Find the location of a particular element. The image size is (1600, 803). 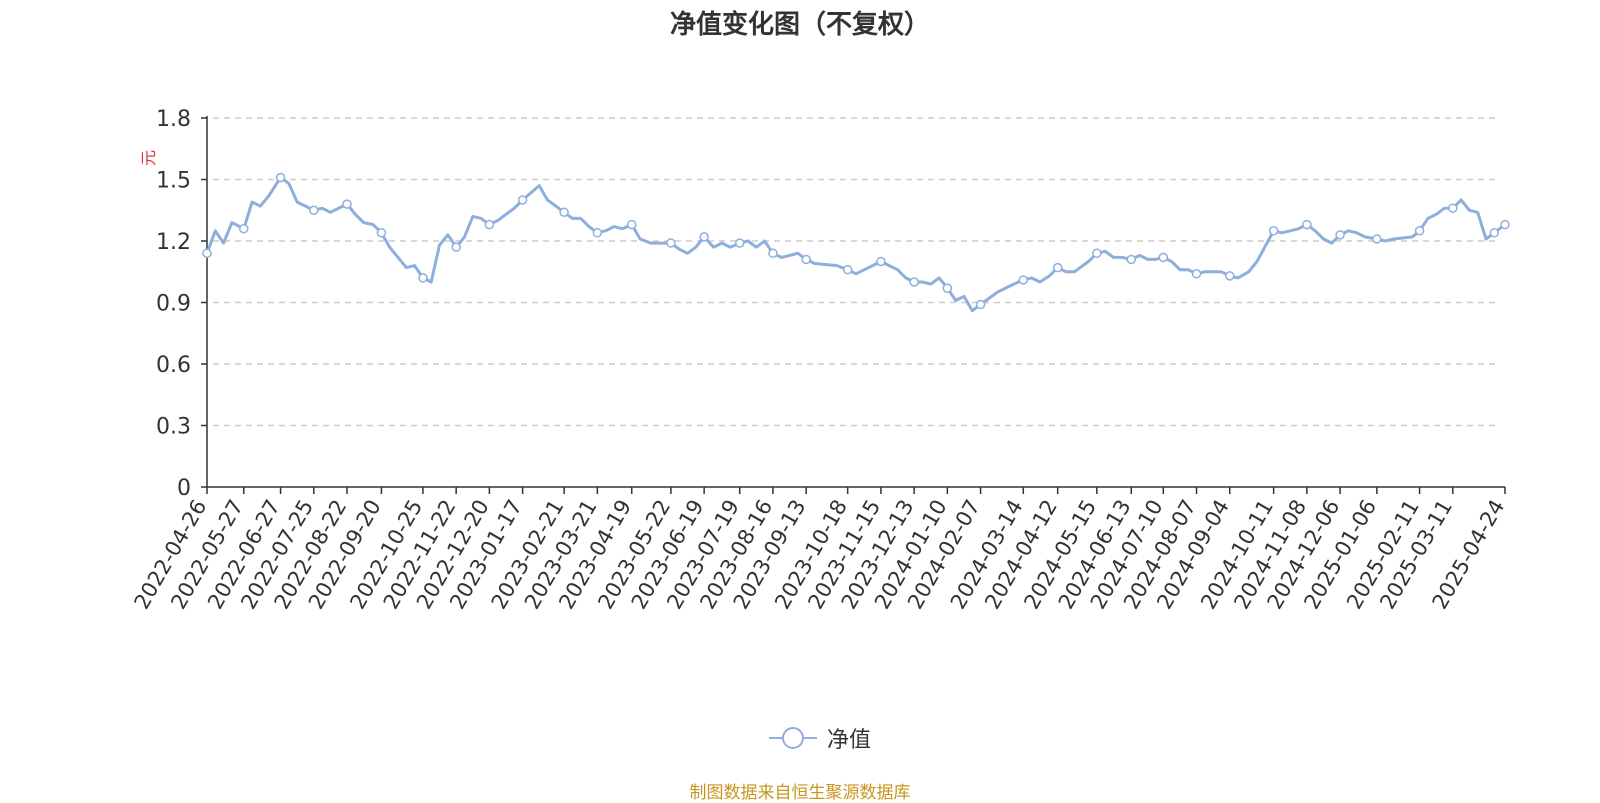

chart-title: 净值变化图（不复权） is located at coordinates (799, 25).